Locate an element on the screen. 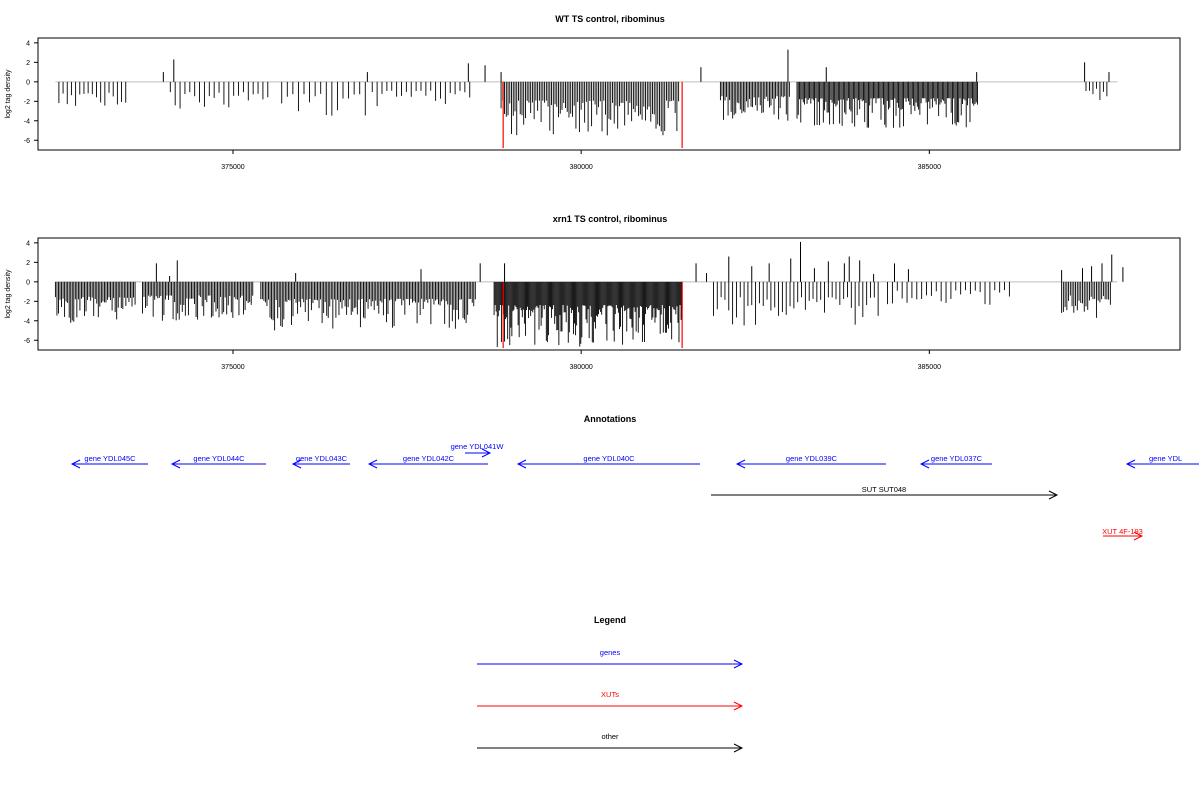 The height and width of the screenshot is (800, 1200). annotation-label: XUT 4F-193 is located at coordinates (1122, 531).